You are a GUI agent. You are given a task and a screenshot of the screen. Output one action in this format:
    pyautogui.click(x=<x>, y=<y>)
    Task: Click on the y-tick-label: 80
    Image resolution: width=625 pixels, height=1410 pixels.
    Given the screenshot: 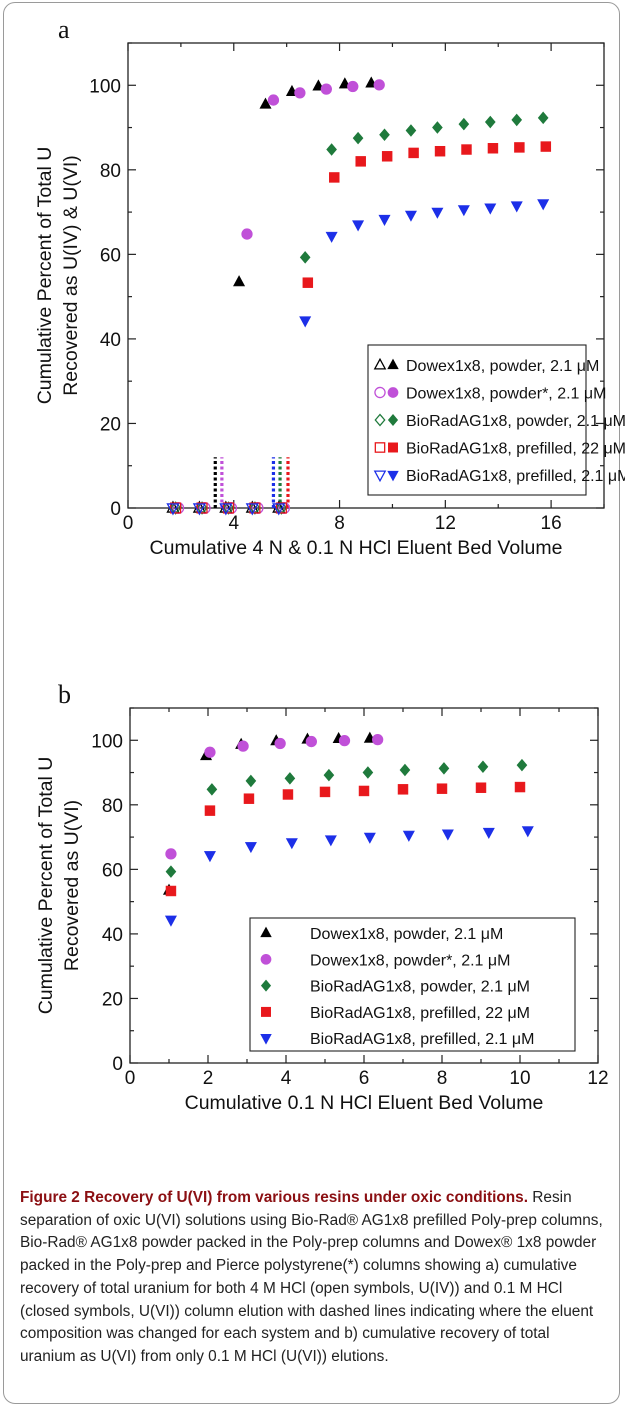 What is the action you would take?
    pyautogui.click(x=110, y=171)
    